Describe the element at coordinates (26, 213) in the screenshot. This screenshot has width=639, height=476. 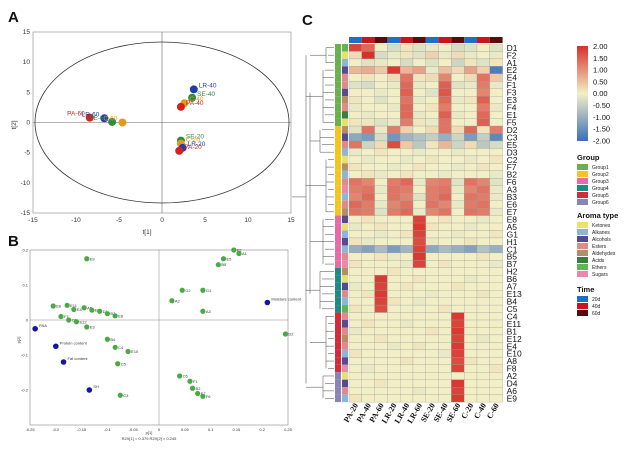
I see `plot-a-ytick: -15` at that location.